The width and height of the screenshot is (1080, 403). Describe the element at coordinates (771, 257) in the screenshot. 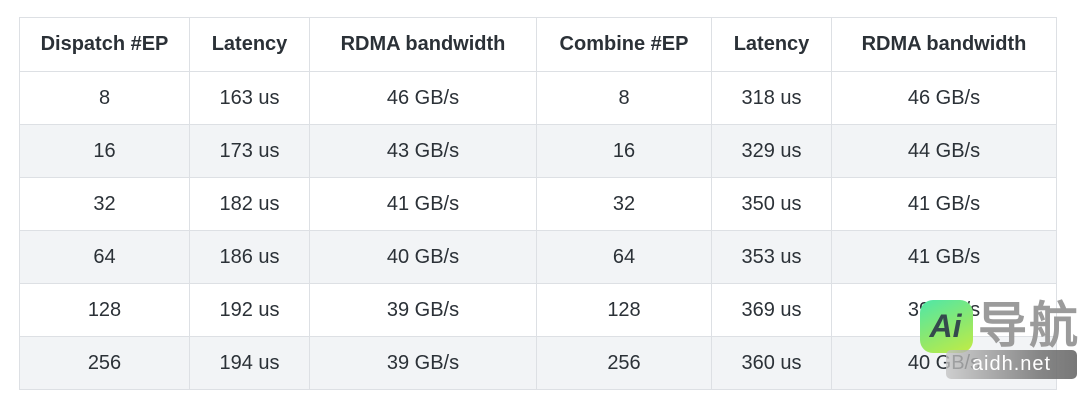

I see `table-cell: 353 us` at that location.